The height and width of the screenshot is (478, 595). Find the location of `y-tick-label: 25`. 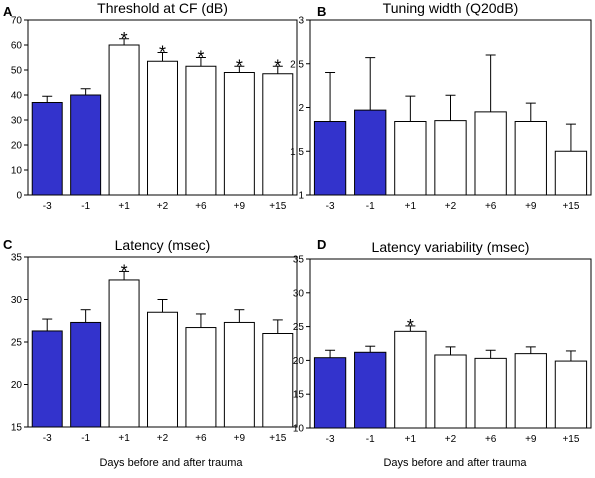

y-tick-label: 25 is located at coordinates (299, 327).